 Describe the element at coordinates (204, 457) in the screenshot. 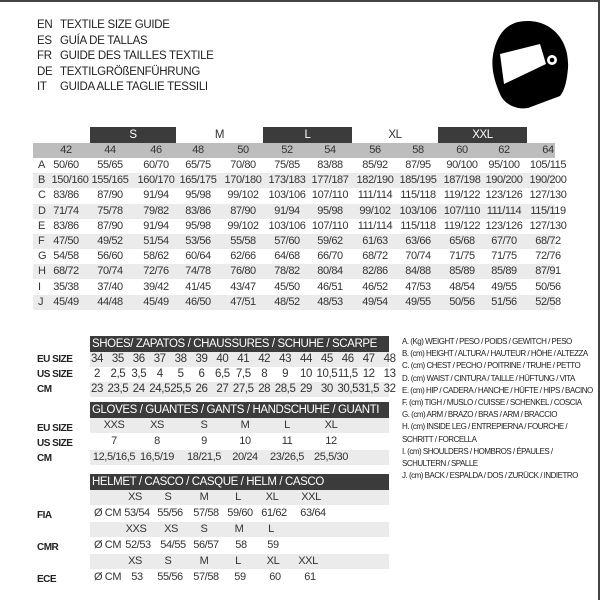

I see `table-cell: 18/21,5` at that location.